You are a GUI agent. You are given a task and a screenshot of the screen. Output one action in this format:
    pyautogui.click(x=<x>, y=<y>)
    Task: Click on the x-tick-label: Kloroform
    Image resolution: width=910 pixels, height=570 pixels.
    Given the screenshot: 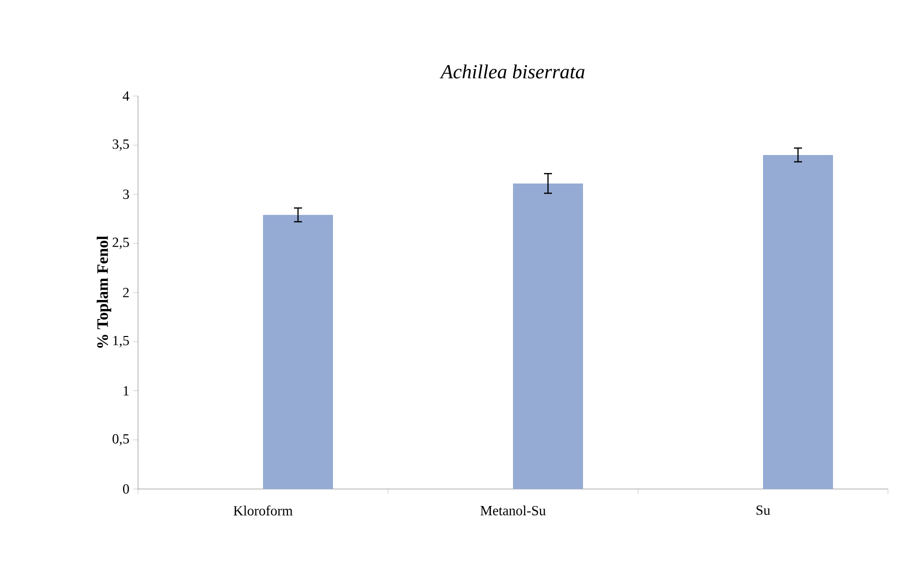 What is the action you would take?
    pyautogui.click(x=263, y=511)
    